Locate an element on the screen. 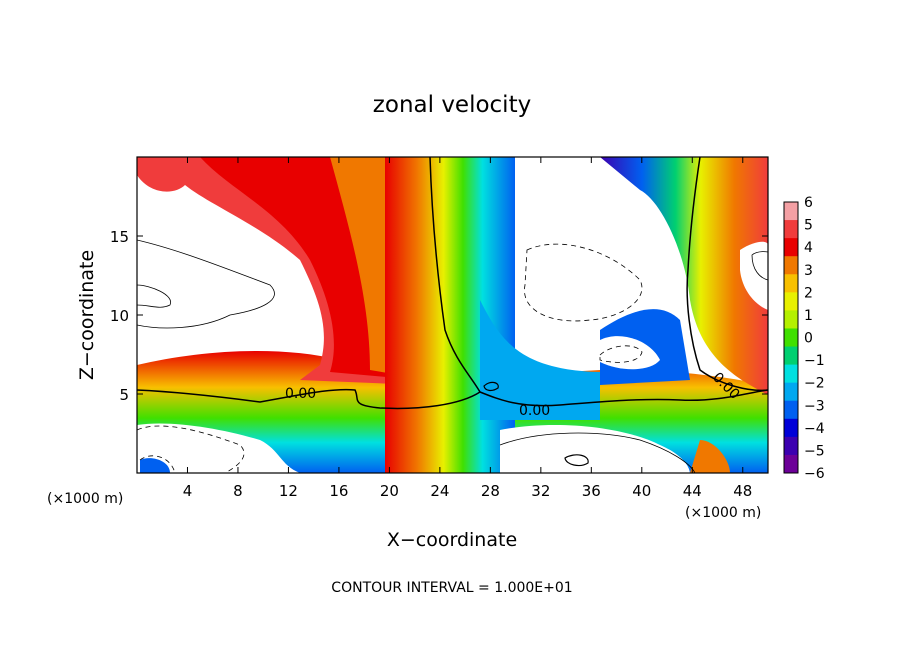 The width and height of the screenshot is (904, 654). x-tick-label: 28 is located at coordinates (490, 491).